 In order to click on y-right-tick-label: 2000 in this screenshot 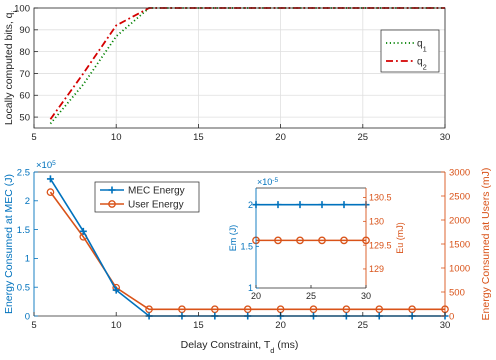, I will do `click(459, 220)`.